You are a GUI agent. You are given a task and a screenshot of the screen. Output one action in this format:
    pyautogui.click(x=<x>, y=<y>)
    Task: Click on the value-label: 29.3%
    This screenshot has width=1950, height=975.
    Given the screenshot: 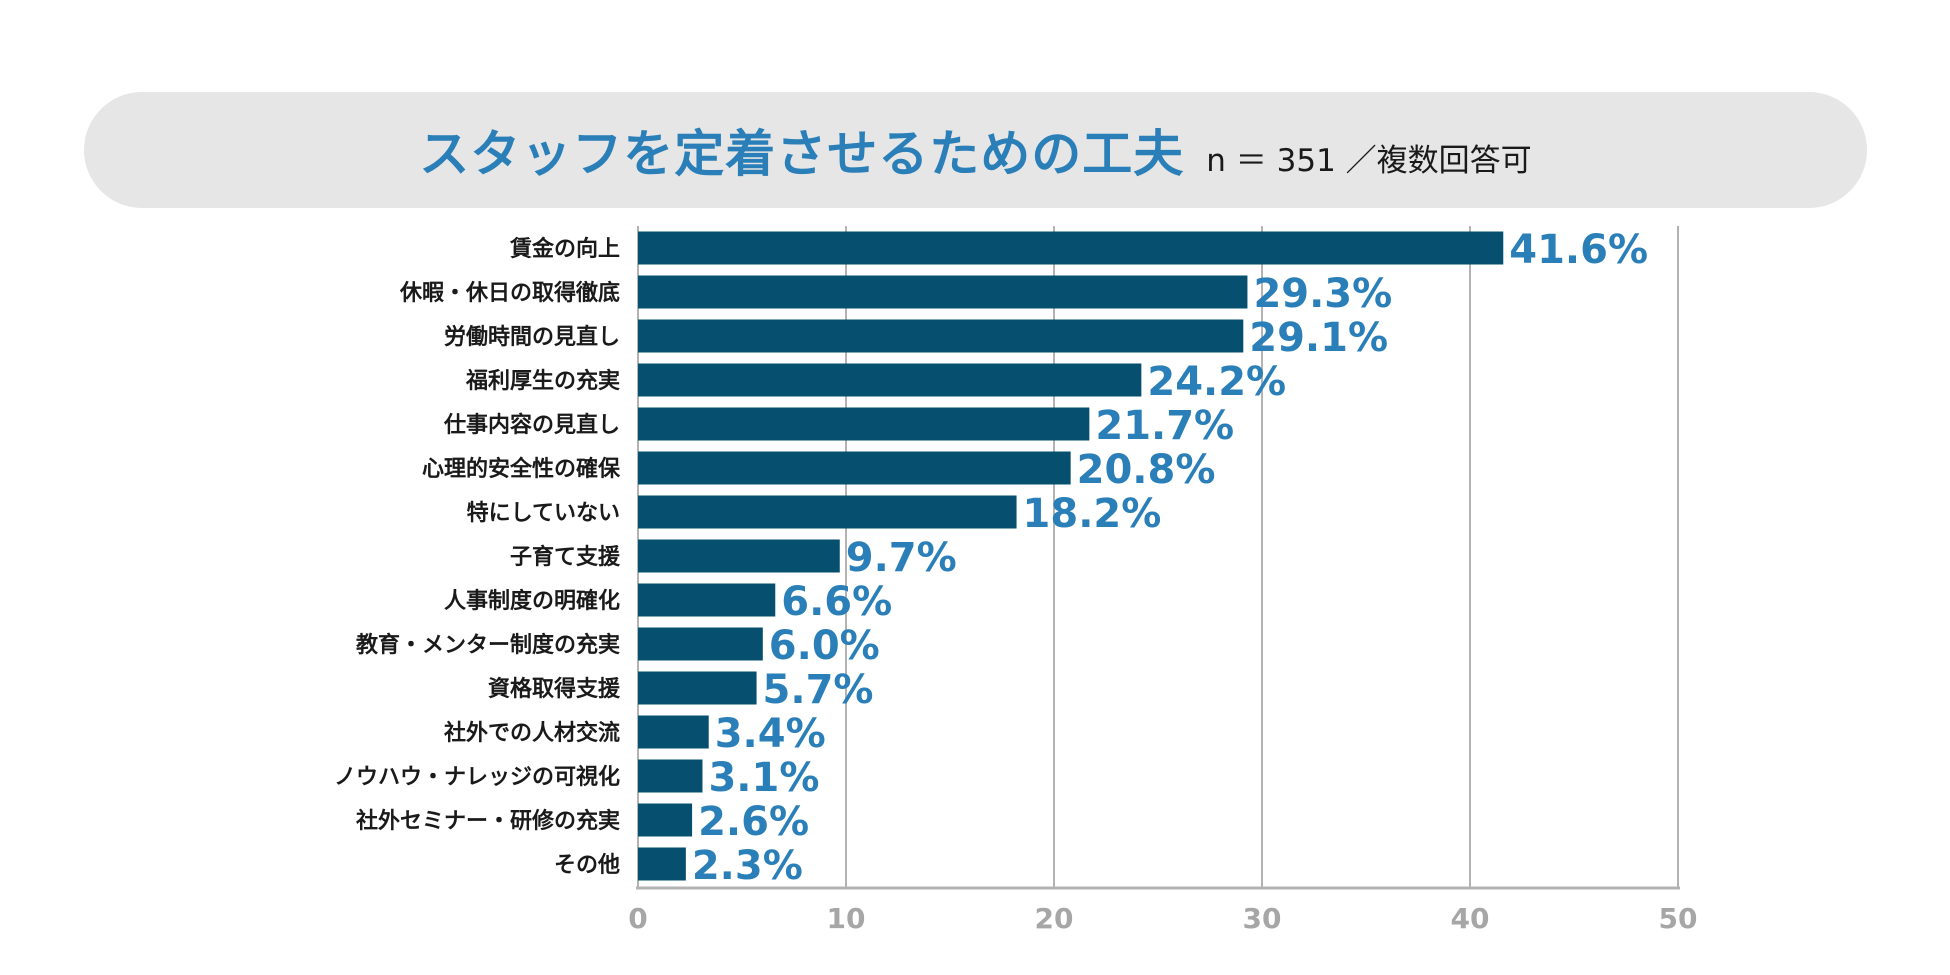 What is the action you would take?
    pyautogui.click(x=1322, y=294)
    